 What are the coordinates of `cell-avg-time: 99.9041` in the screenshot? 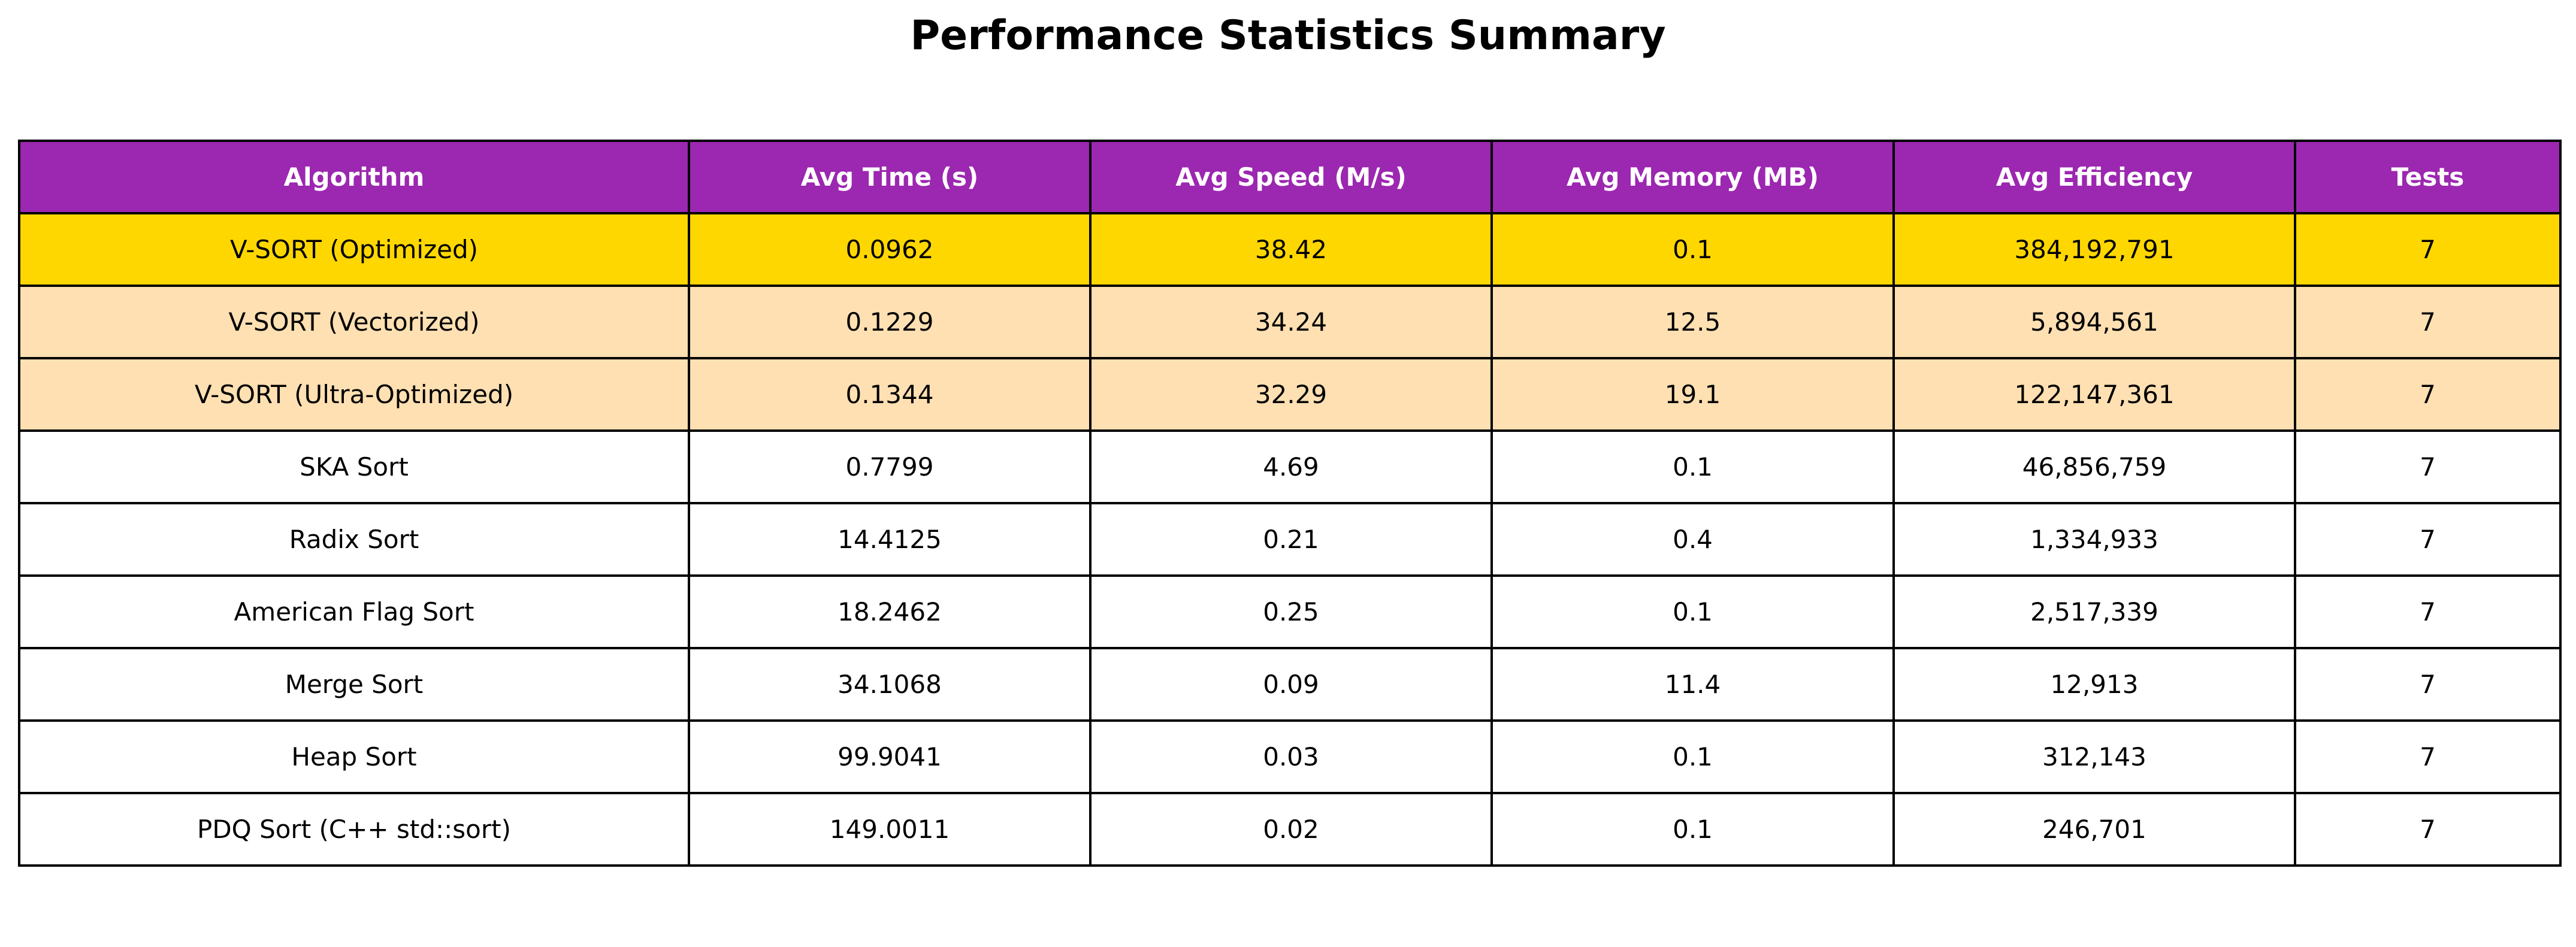 It's located at (890, 756).